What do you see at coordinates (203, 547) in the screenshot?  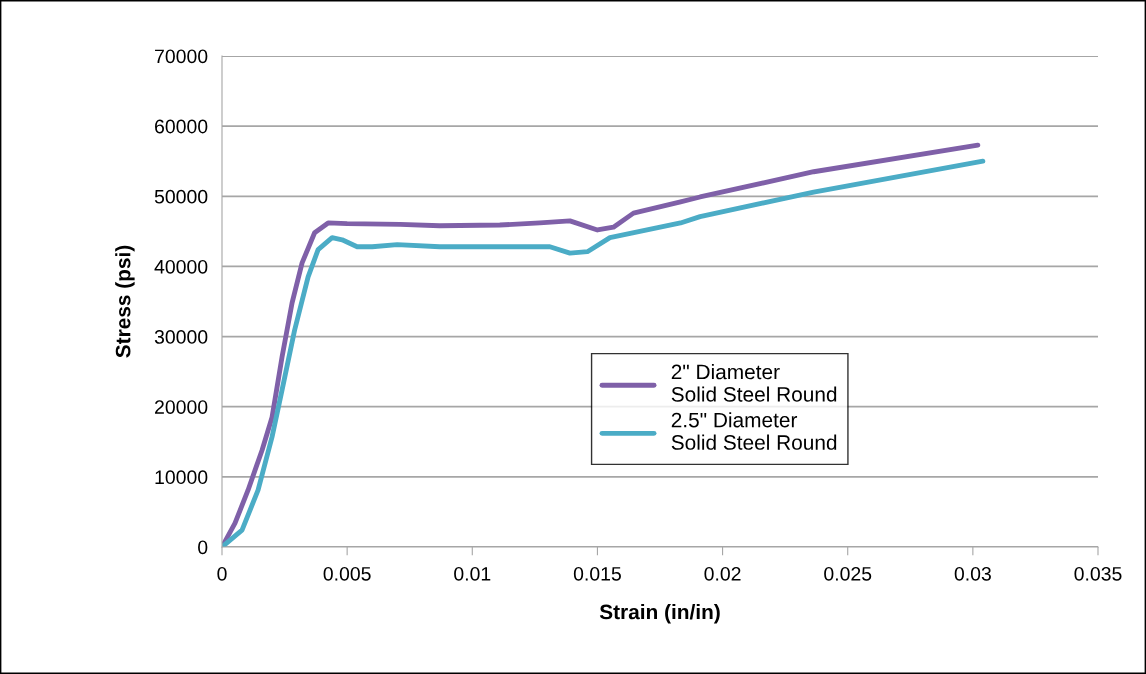 I see `y-tick-label: 0` at bounding box center [203, 547].